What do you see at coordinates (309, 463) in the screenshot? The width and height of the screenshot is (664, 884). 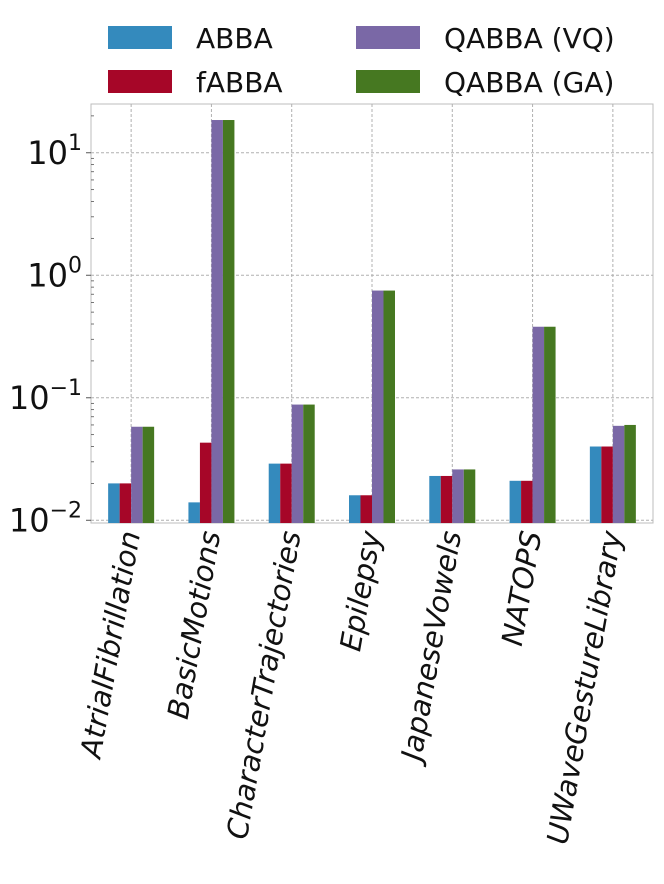 I see `bar-qabba-ga-charactertrajectories` at bounding box center [309, 463].